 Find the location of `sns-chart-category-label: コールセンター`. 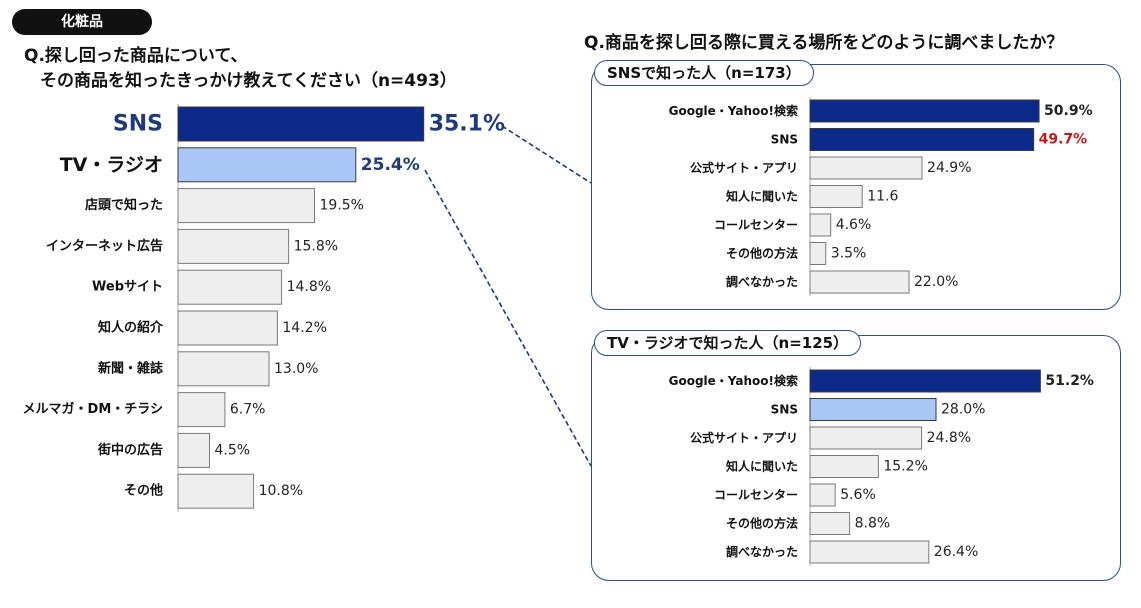

sns-chart-category-label: コールセンター is located at coordinates (756, 225).